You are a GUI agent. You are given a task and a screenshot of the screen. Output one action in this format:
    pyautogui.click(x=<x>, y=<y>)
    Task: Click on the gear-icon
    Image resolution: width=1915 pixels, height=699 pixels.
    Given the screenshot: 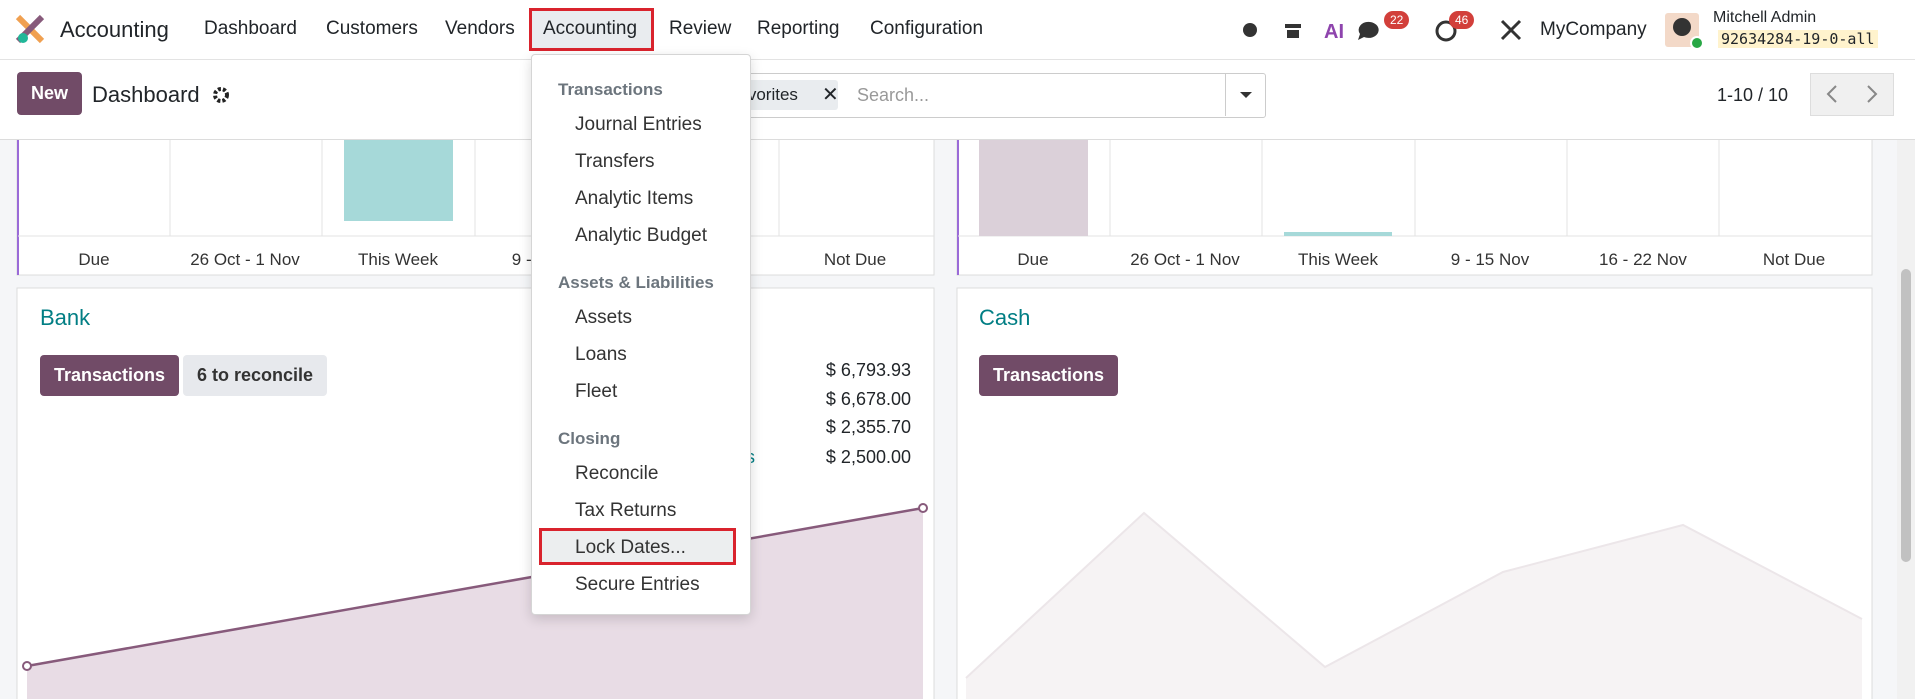 What is the action you would take?
    pyautogui.click(x=221, y=95)
    